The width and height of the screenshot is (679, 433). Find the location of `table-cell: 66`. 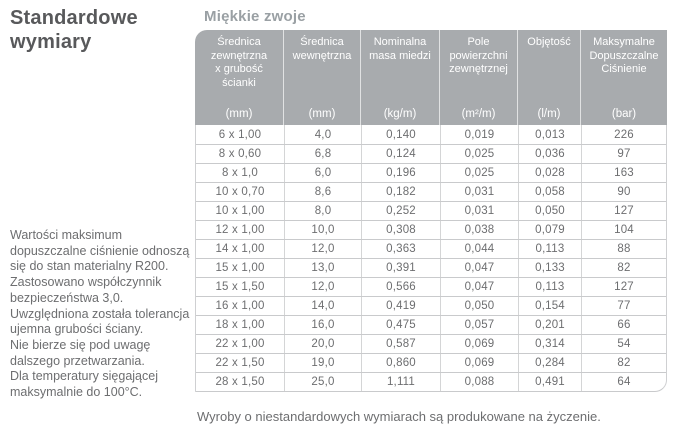

table-cell: 66 is located at coordinates (623, 325).